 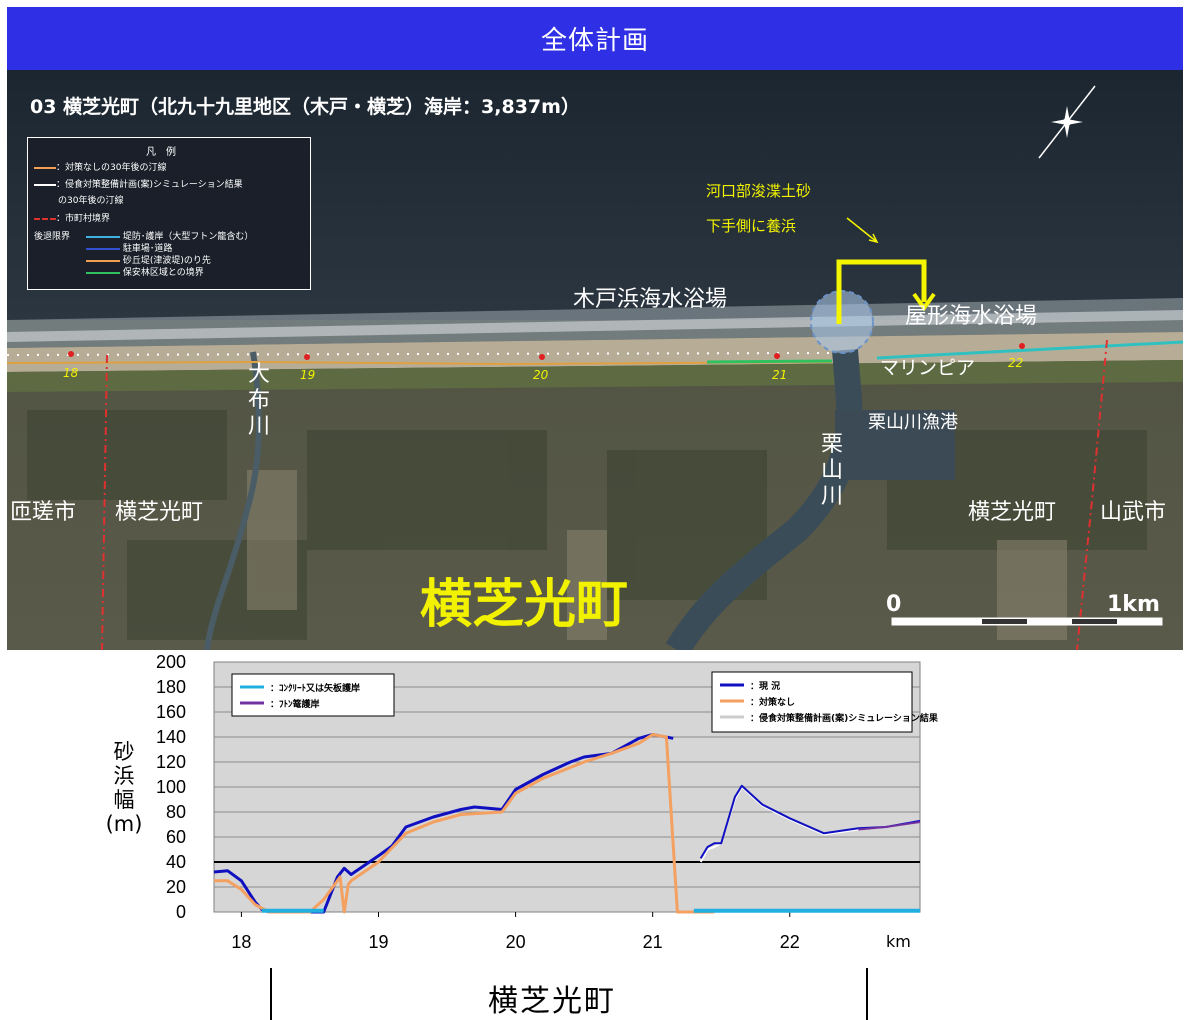 I want to click on map-title: 03 横芝光町（北九十九里地区（木戸・横芝）海岸：3,837m）, so click(x=305, y=107).